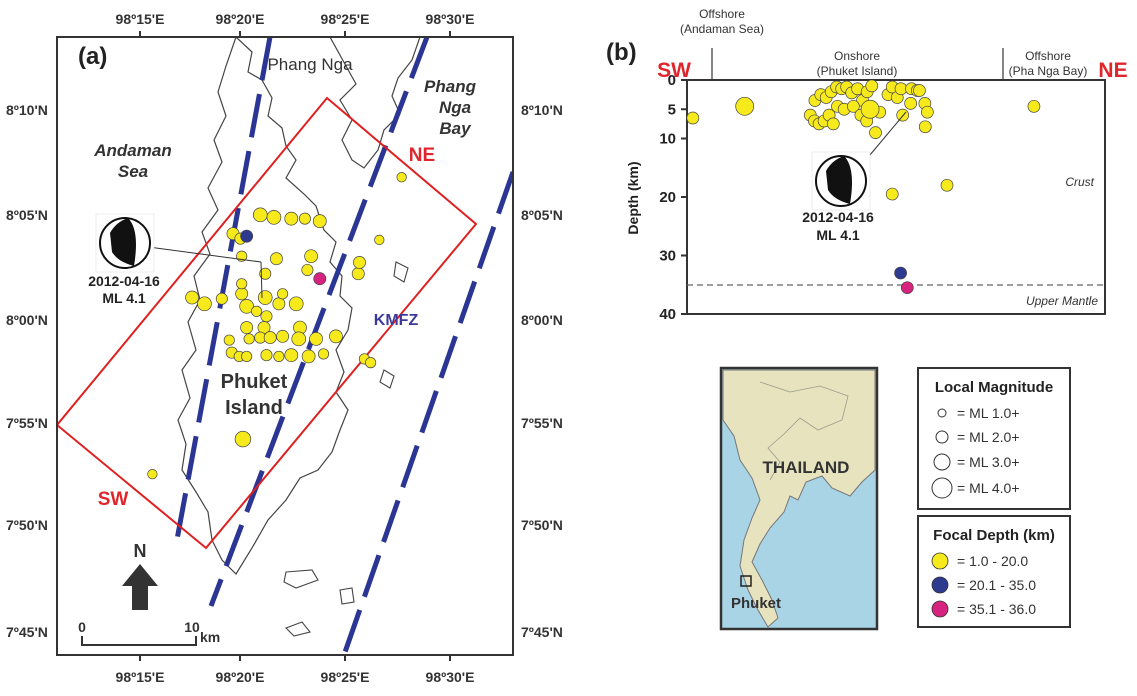 The width and height of the screenshot is (1137, 696). What do you see at coordinates (994, 535) in the screenshot?
I see `legend-depth-title: Focal Depth (km)` at bounding box center [994, 535].